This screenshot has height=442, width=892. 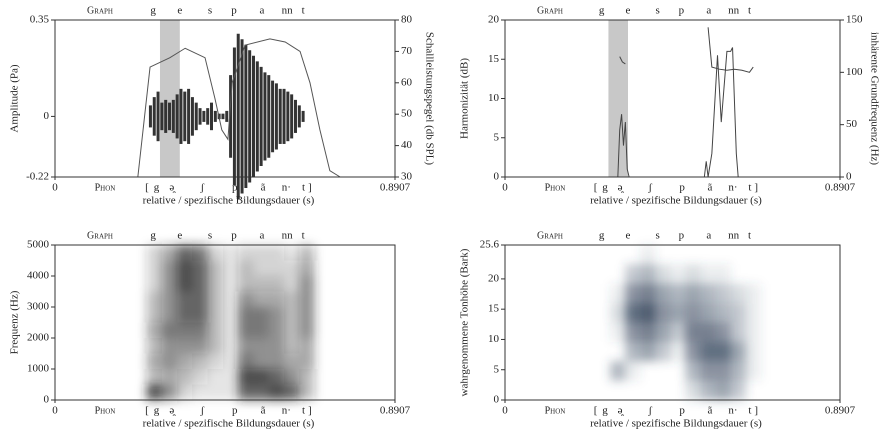 What do you see at coordinates (465, 98) in the screenshot?
I see `y-axis-label: Harmonizität (dB)` at bounding box center [465, 98].